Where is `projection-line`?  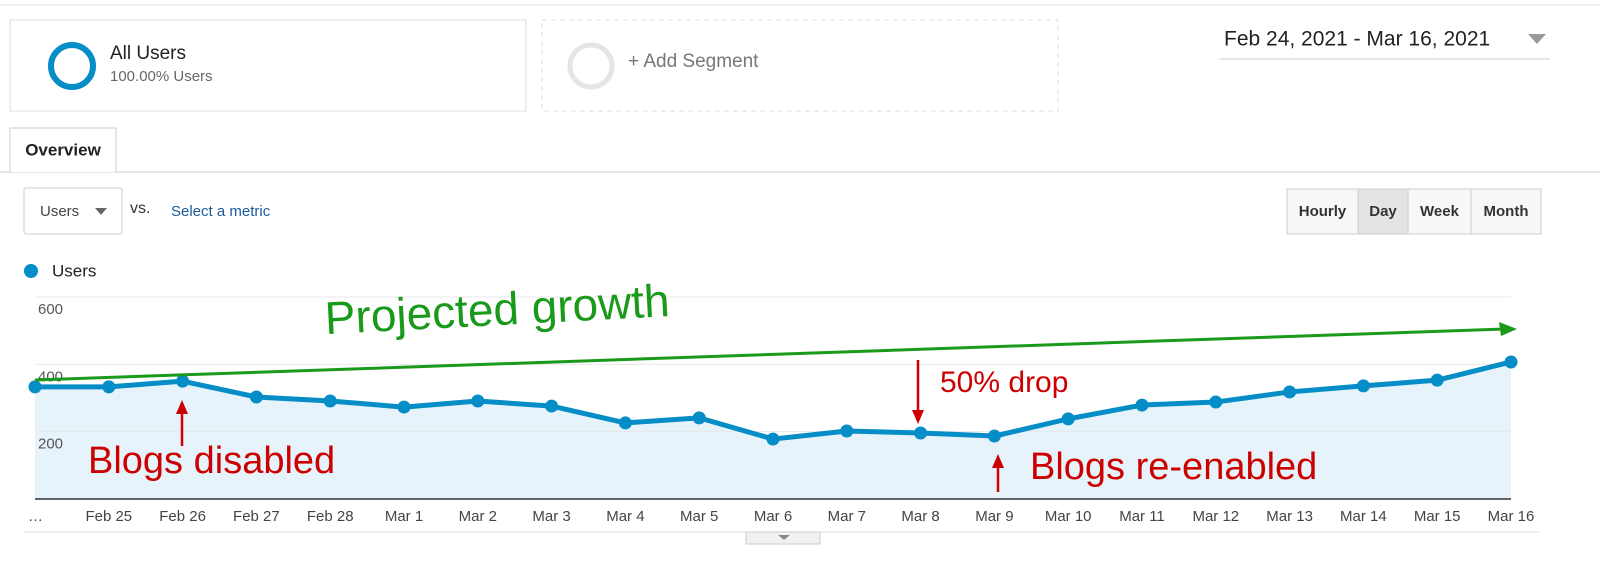 projection-line is located at coordinates (770, 354).